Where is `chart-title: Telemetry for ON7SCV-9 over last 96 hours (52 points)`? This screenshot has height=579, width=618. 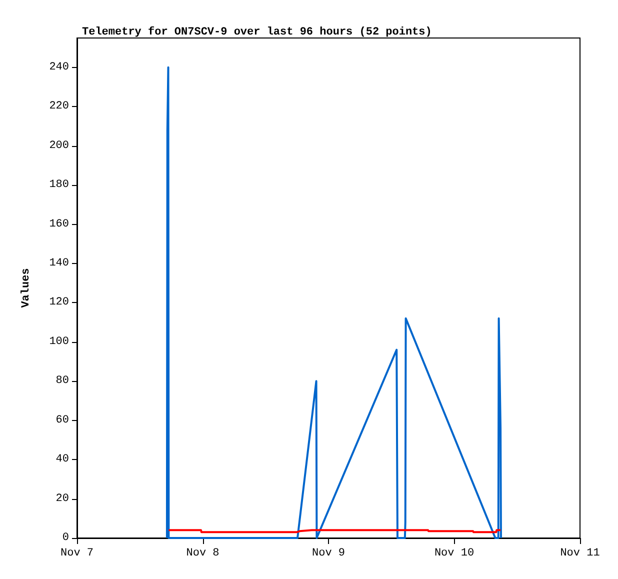 chart-title: Telemetry for ON7SCV-9 over last 96 hours (52 points) is located at coordinates (257, 32).